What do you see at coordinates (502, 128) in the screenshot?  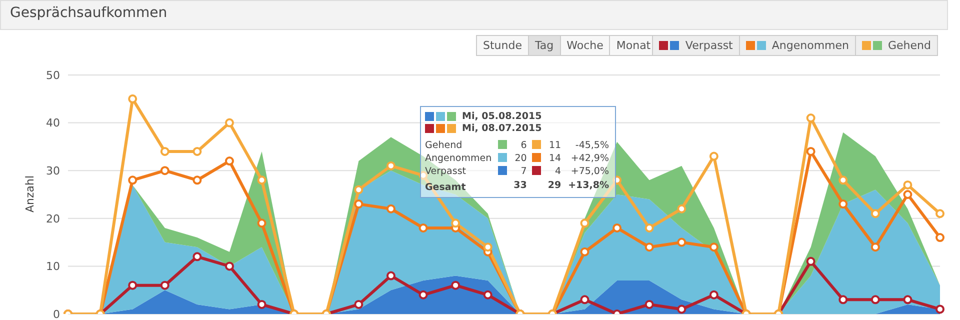 I see `annotation: Mi, 08.07.2015` at bounding box center [502, 128].